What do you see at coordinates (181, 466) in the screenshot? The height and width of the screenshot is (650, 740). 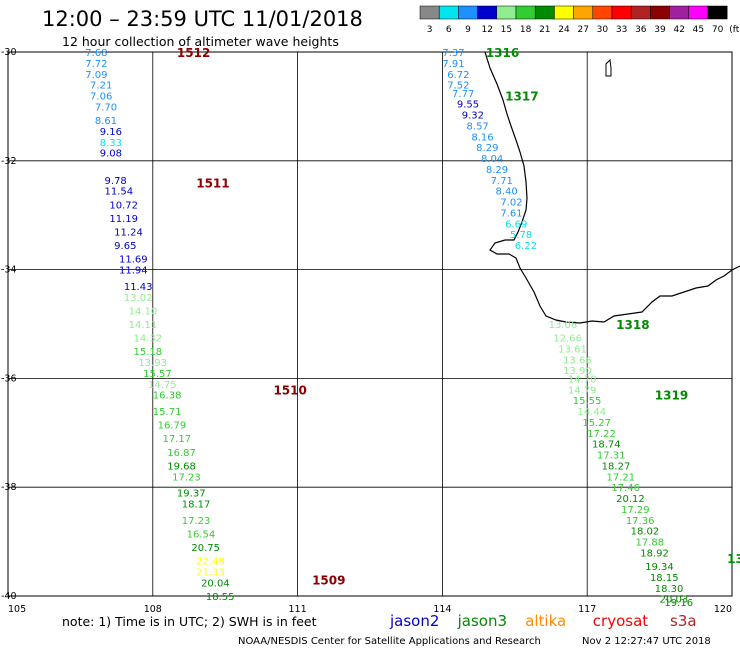 I see `swh-value: 19.68` at bounding box center [181, 466].